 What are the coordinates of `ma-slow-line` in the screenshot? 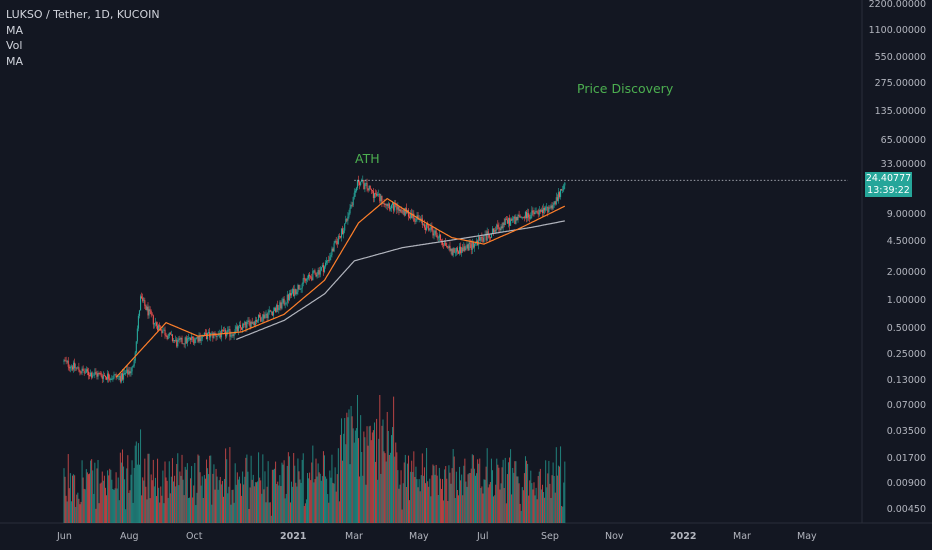 It's located at (400, 280).